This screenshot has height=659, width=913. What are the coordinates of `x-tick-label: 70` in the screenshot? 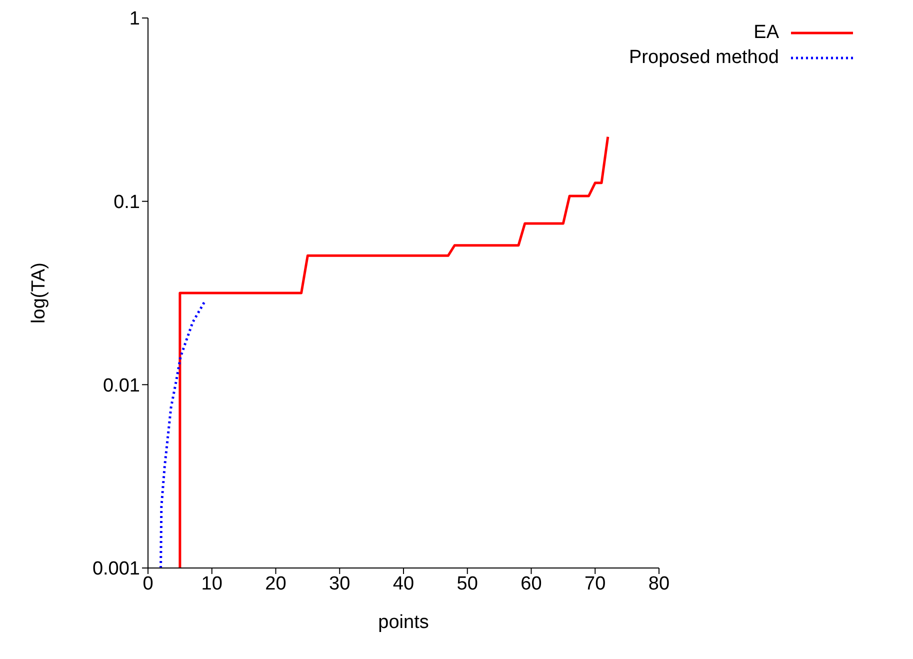 It's located at (595, 583).